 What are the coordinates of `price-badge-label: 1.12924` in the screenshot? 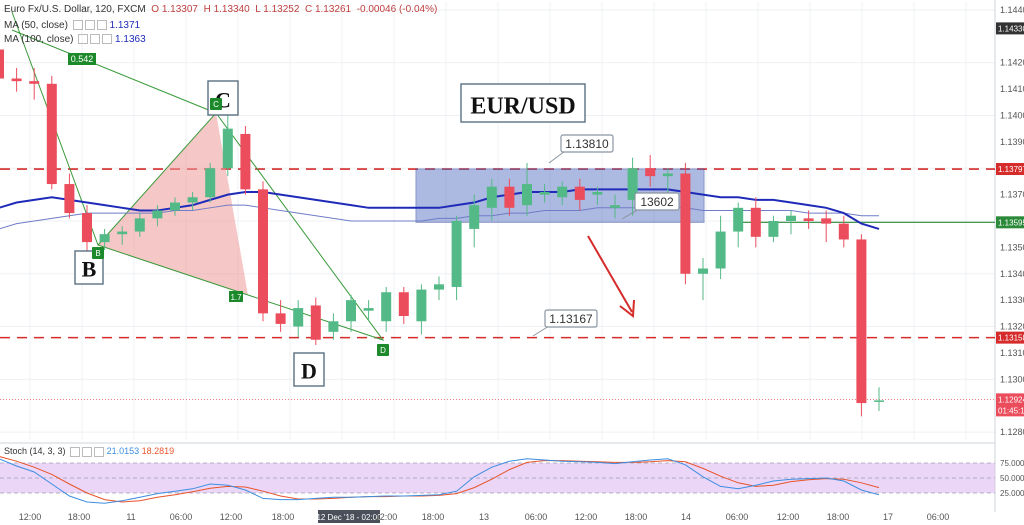 It's located at (1011, 399).